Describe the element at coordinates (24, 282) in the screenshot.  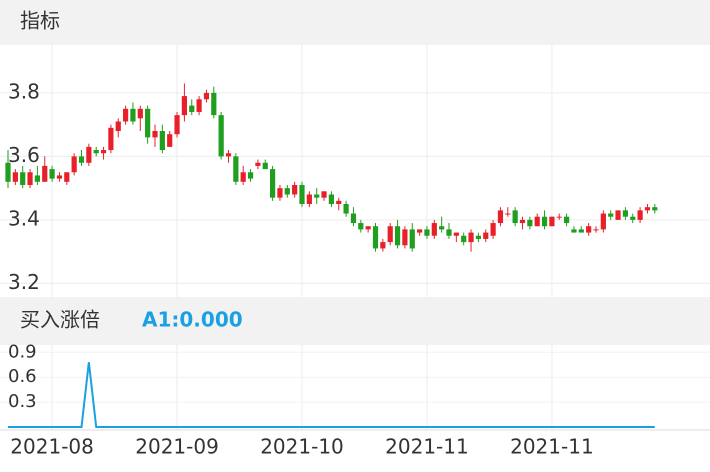
I see `y-tick-label: 3.2` at that location.